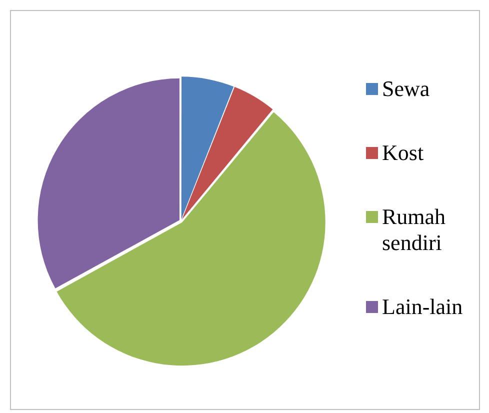 This screenshot has height=413, width=489. What do you see at coordinates (422, 307) in the screenshot?
I see `legend-label: Lain-lain` at bounding box center [422, 307].